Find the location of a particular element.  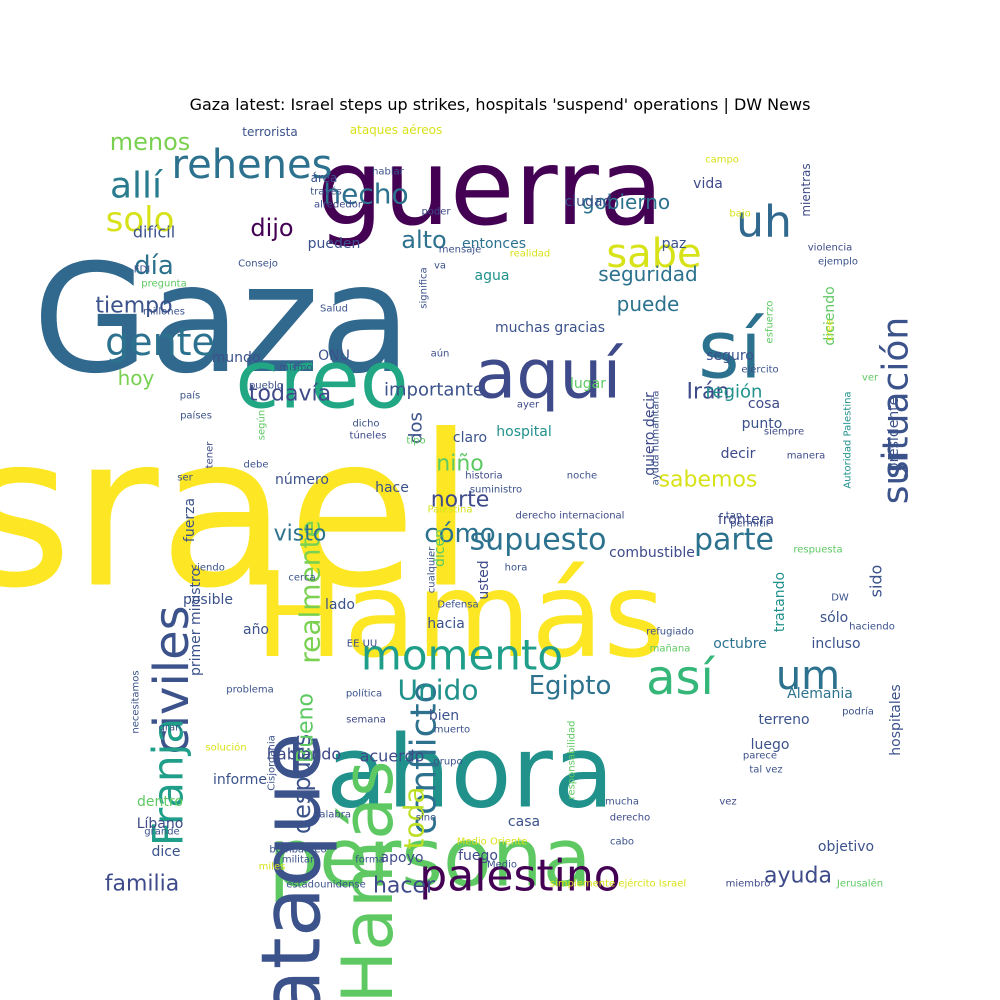

word-region: región is located at coordinates (734, 392).